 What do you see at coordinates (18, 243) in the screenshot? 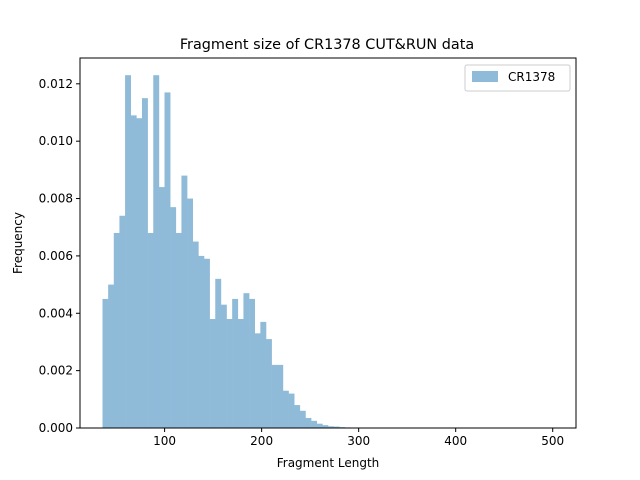
I see `y-axis-label: Frequency` at bounding box center [18, 243].